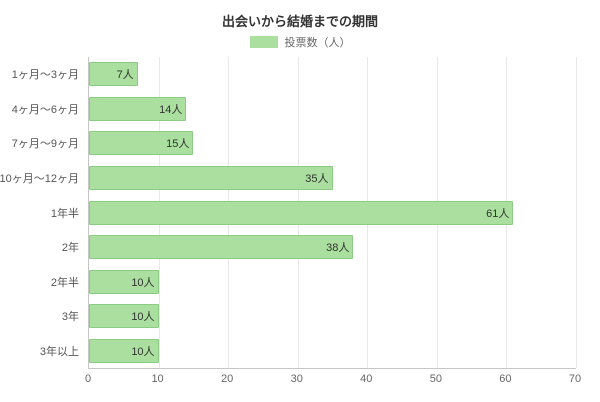 The image size is (600, 402). Describe the element at coordinates (338, 248) in the screenshot. I see `bar-value-label: 38人` at that location.